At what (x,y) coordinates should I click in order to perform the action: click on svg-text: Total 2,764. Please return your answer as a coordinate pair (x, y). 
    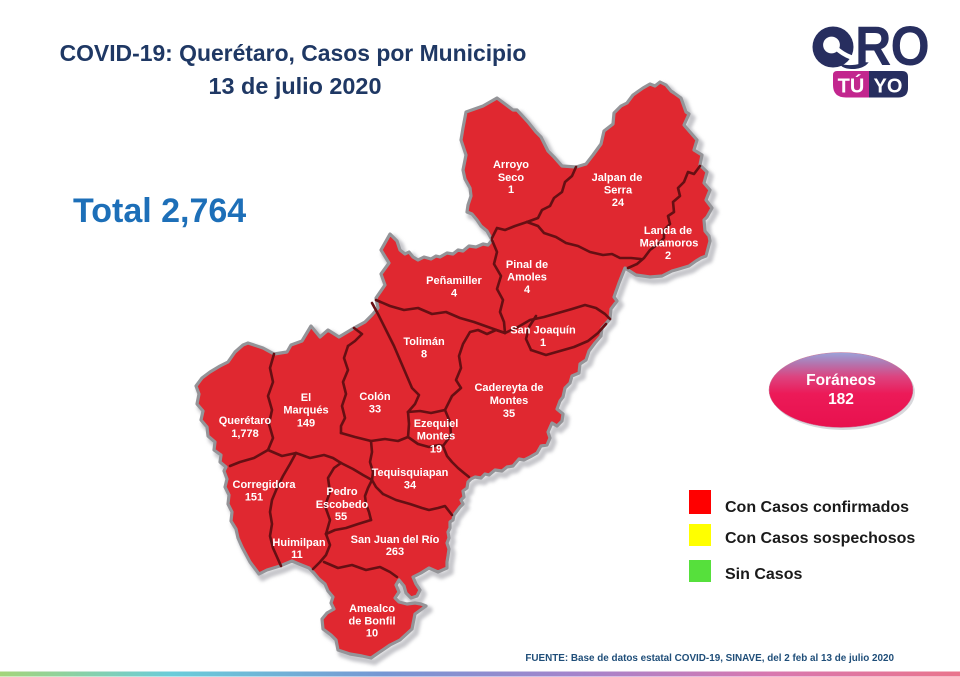
    Looking at the image, I should click on (159, 211).